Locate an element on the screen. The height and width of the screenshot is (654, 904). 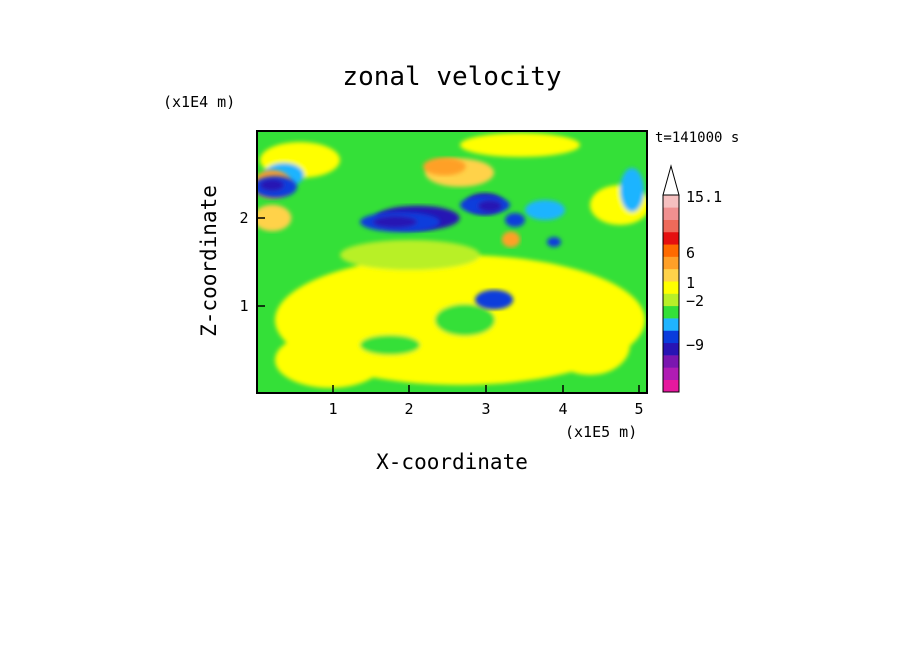
chart-title: zonal velocity is located at coordinates (451, 77).